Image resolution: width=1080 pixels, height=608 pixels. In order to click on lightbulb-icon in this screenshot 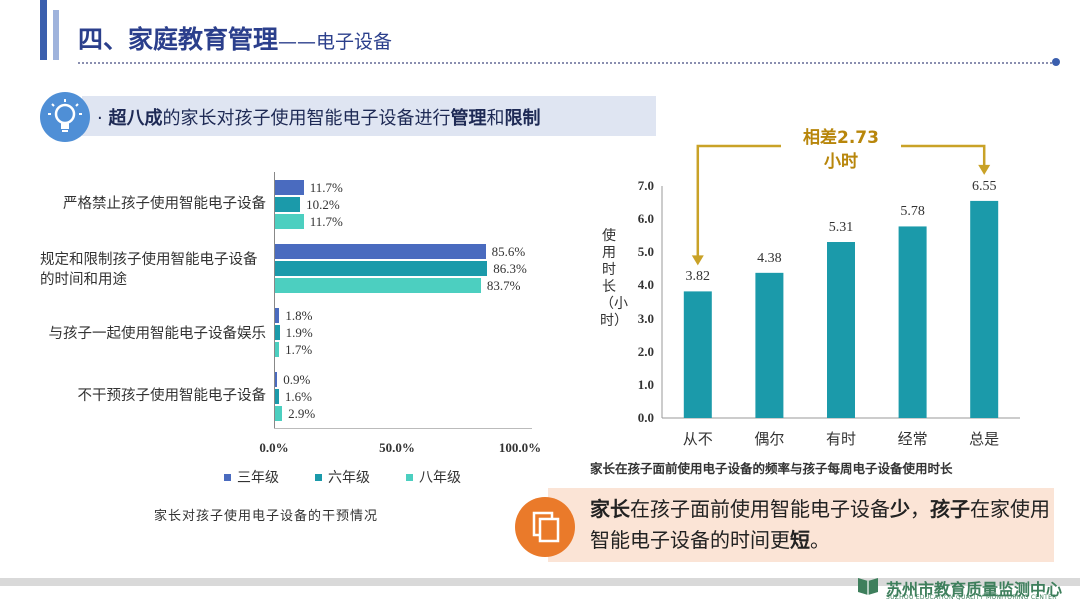, I will do `click(65, 117)`.